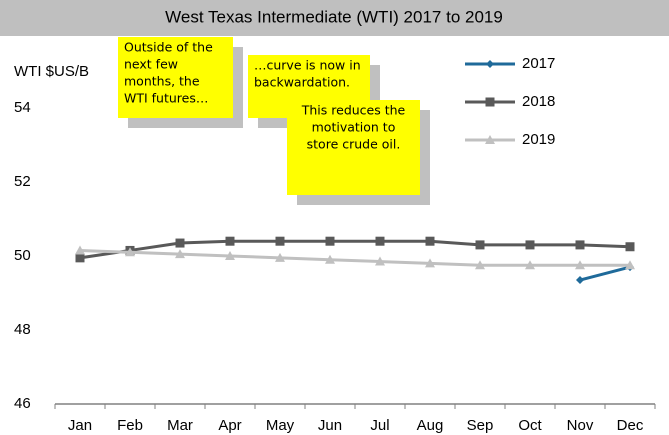 Image resolution: width=669 pixels, height=435 pixels. Describe the element at coordinates (538, 139) in the screenshot. I see `legend-label: 2019` at that location.